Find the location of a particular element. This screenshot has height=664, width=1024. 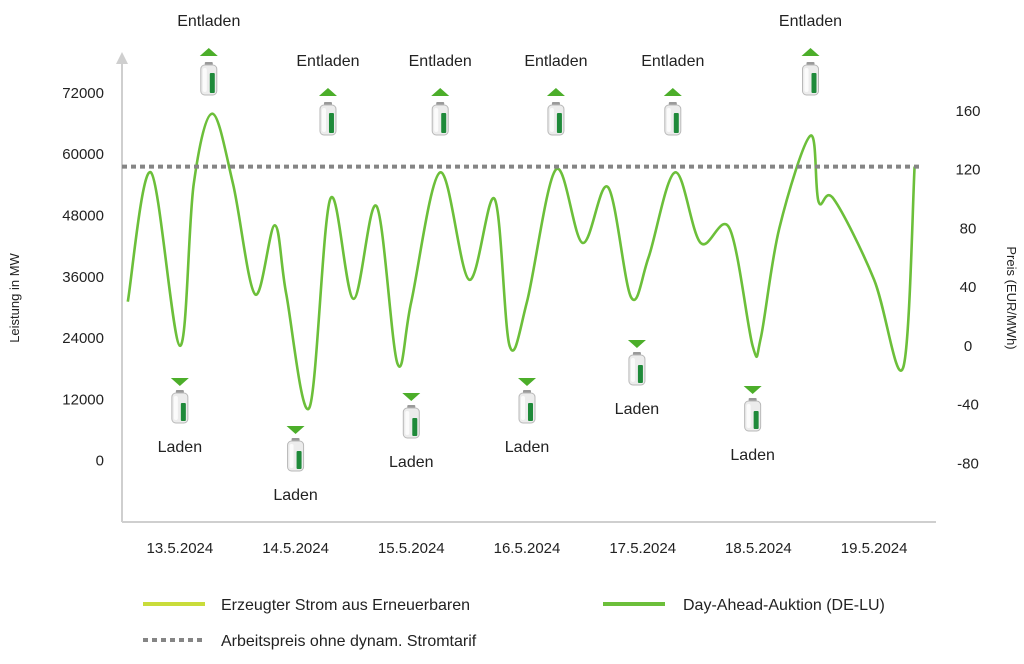

y-right-tick-label: 40 is located at coordinates (968, 287).